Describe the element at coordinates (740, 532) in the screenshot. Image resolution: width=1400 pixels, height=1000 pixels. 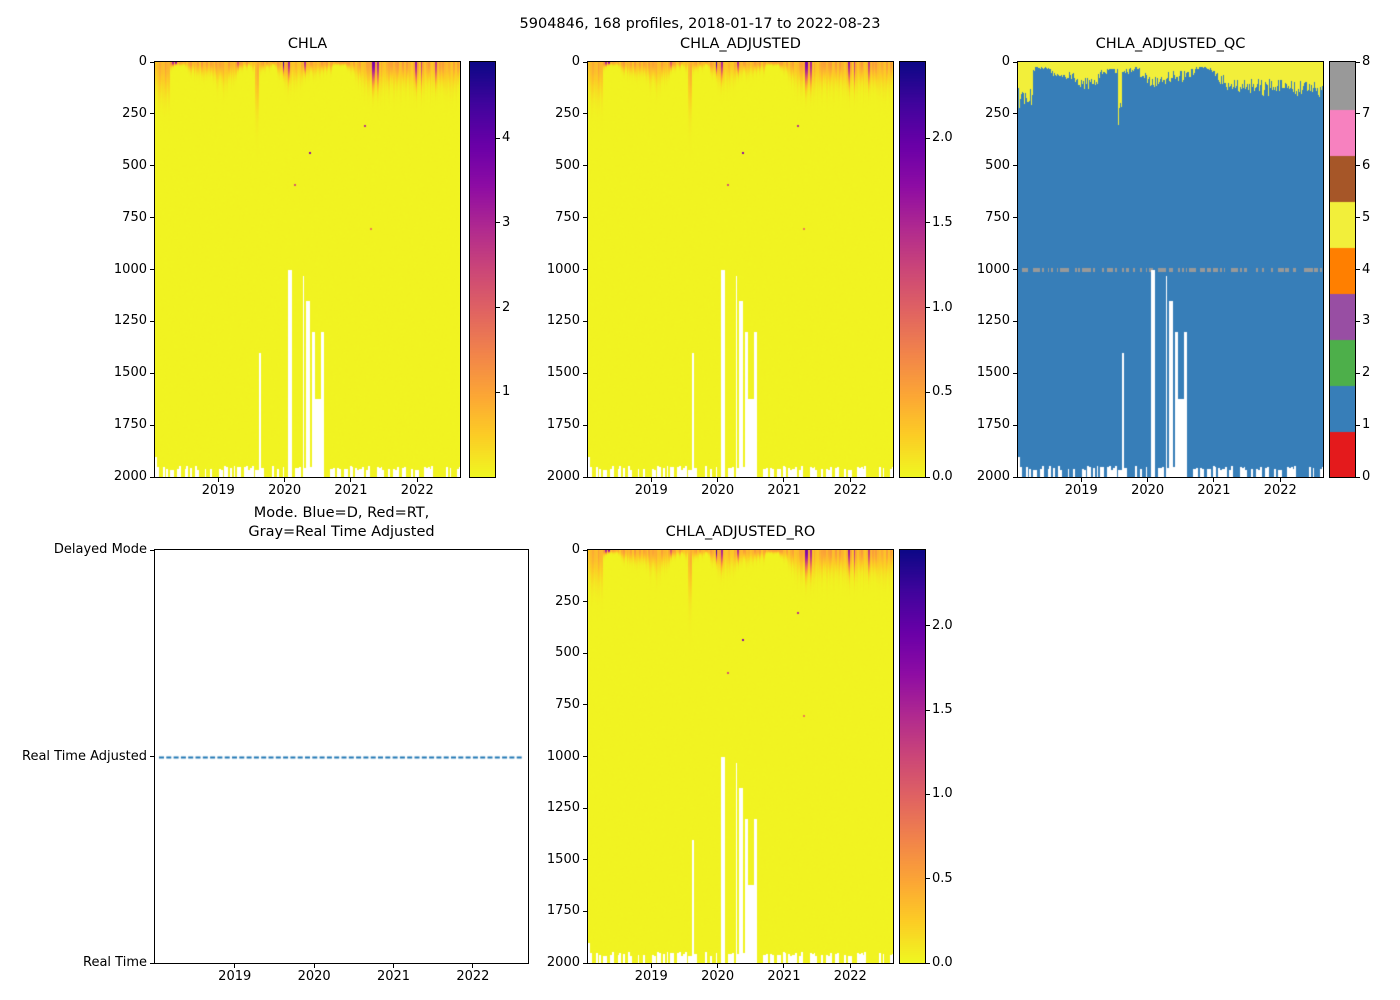
I see `subplot-title-chla-adjusted-ro: CHLA_ADJUSTED_RO` at that location.